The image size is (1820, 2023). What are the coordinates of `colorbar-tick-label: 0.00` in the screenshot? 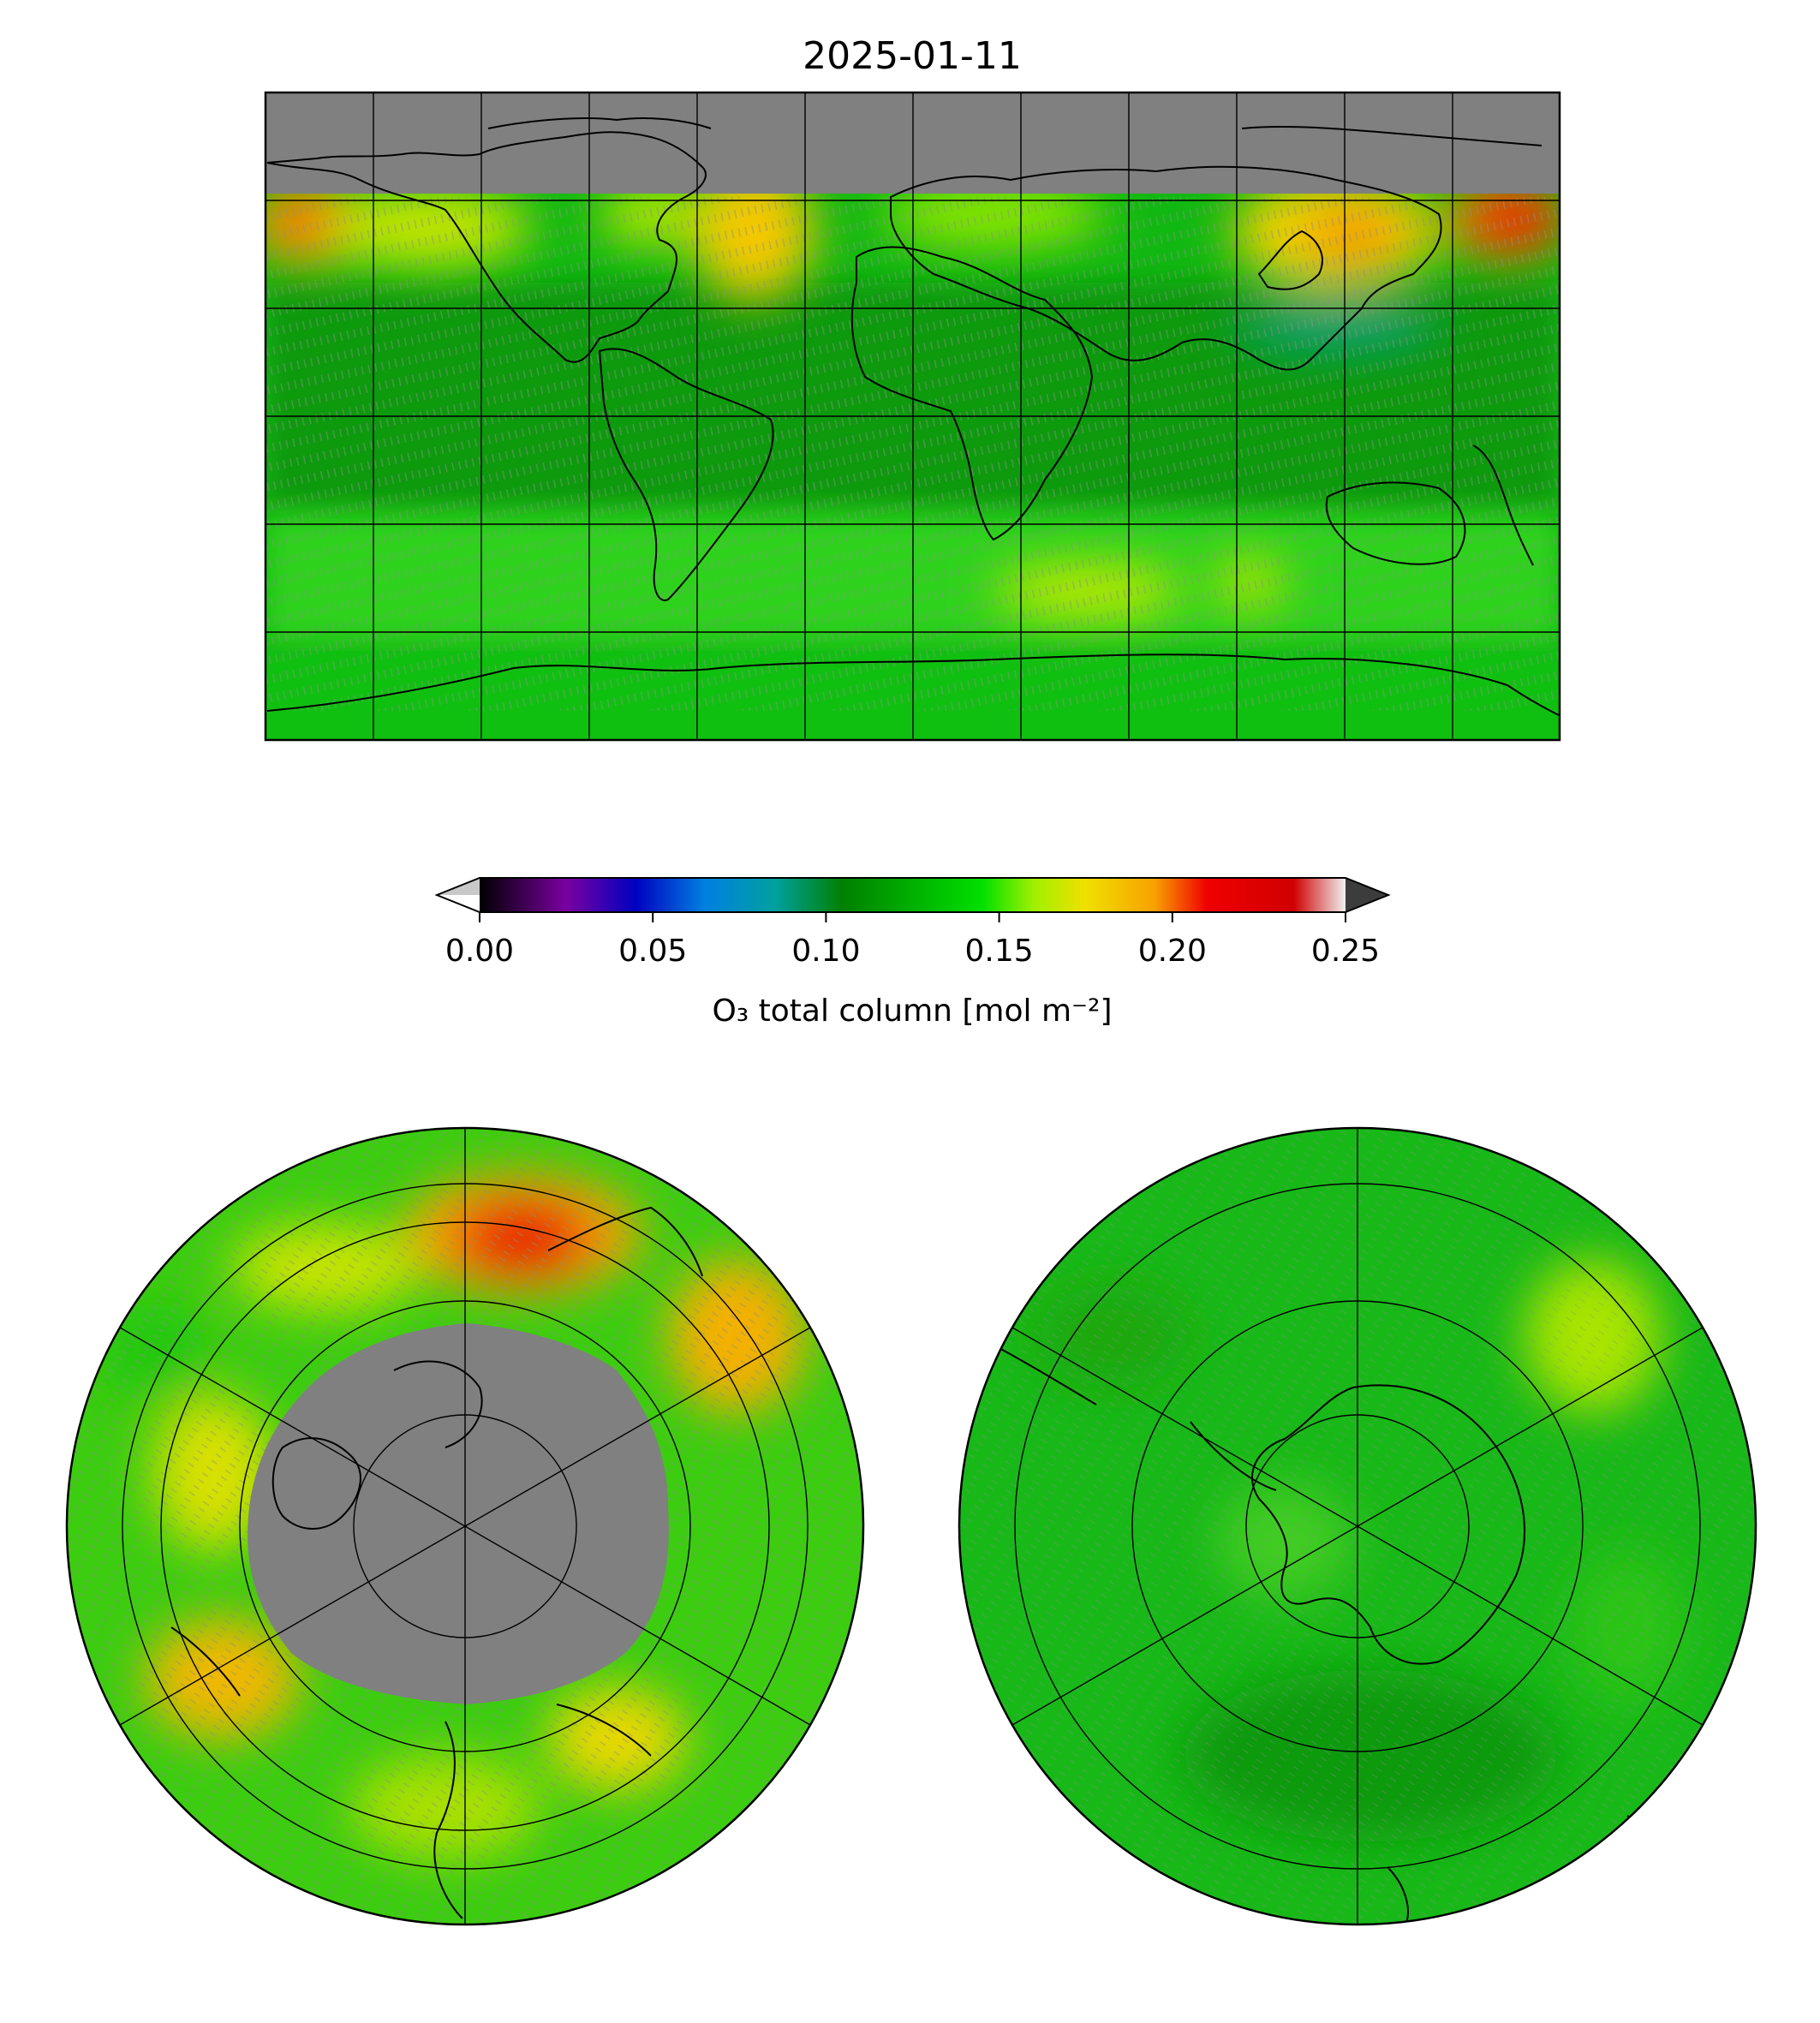 It's located at (480, 951).